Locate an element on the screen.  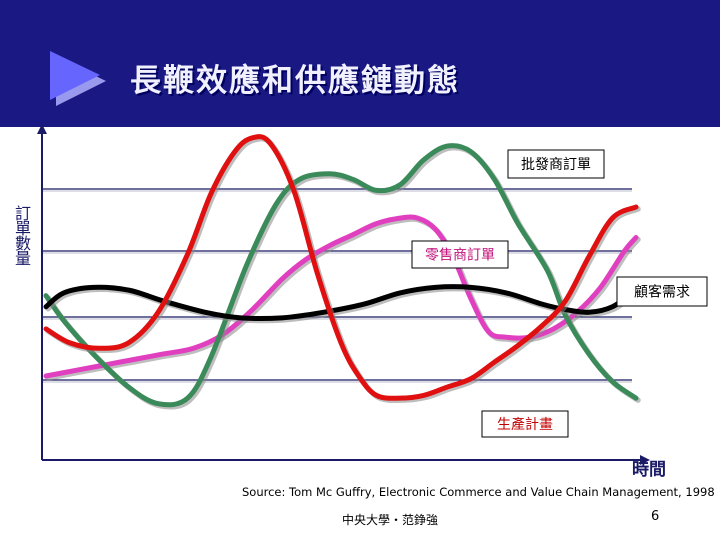
retailer-orders-label: 零售商訂單 is located at coordinates (460, 256).